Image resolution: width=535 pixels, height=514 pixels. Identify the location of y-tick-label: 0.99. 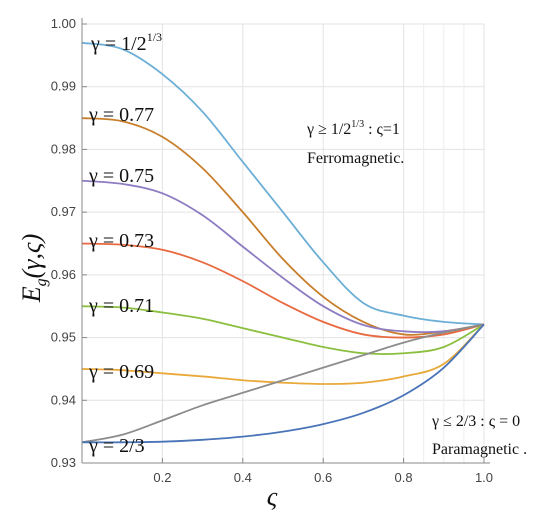
(63, 86).